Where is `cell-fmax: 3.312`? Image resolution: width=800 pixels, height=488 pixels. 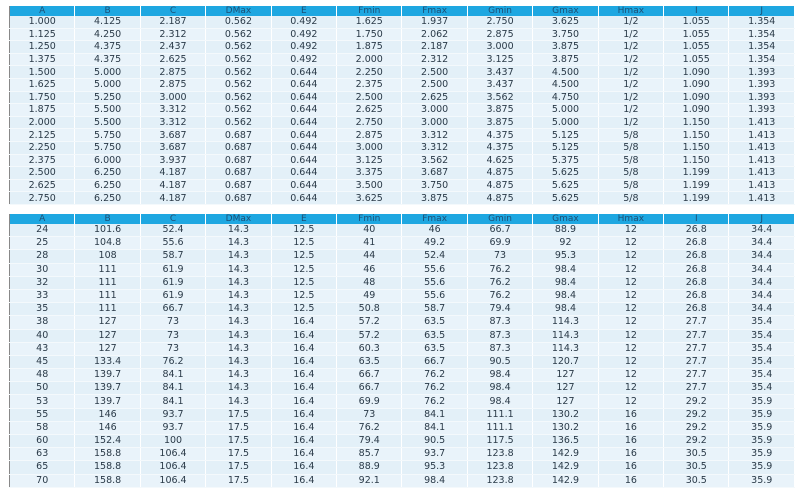
cell-fmax: 3.312 is located at coordinates (434, 135).